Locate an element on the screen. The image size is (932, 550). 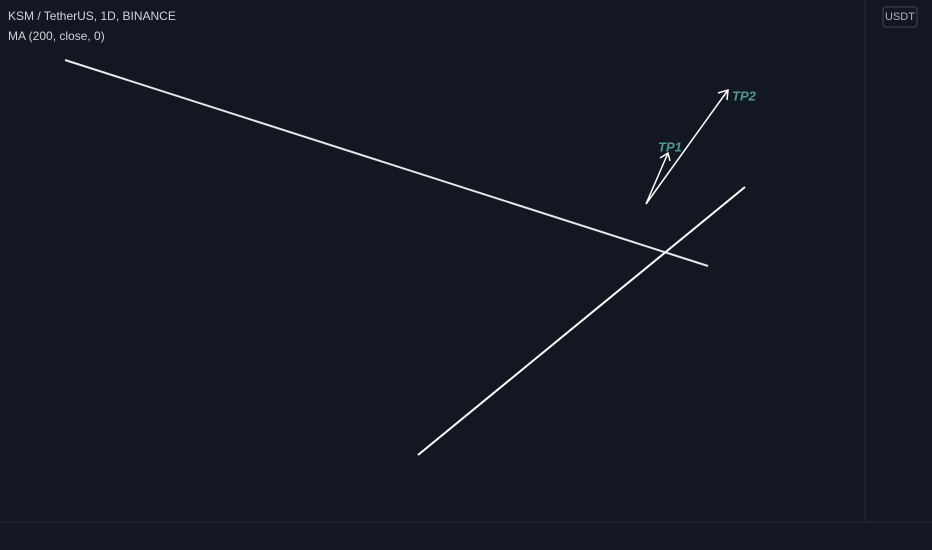
tp-label: TP2 is located at coordinates (744, 95).